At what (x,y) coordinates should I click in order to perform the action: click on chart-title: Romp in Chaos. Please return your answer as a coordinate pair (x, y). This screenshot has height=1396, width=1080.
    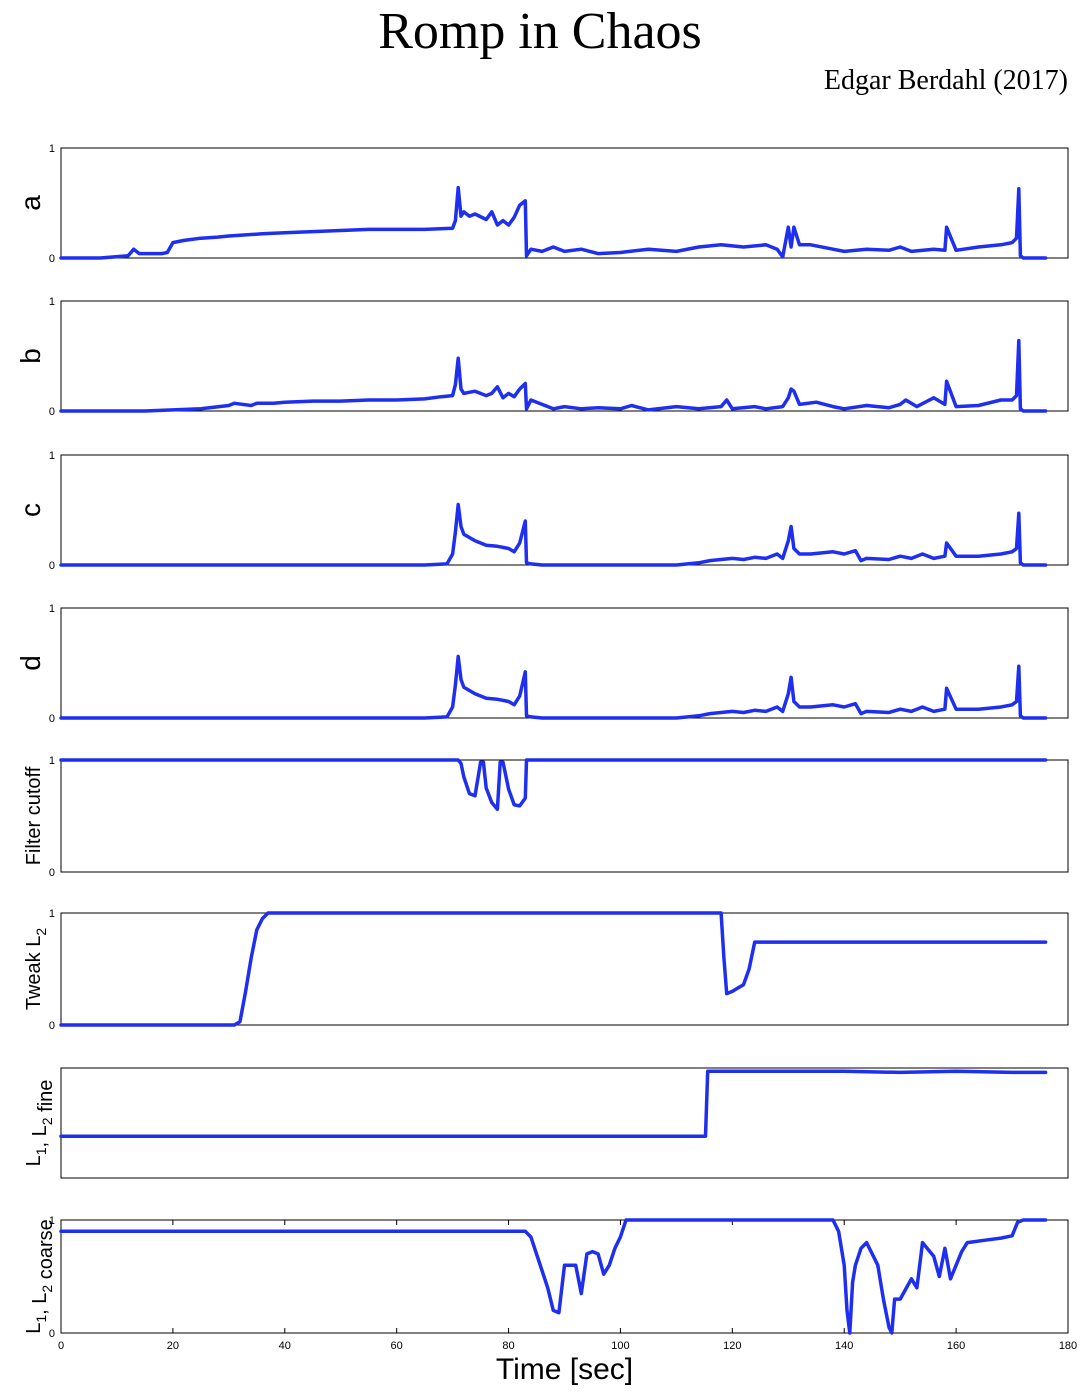
    Looking at the image, I should click on (540, 31).